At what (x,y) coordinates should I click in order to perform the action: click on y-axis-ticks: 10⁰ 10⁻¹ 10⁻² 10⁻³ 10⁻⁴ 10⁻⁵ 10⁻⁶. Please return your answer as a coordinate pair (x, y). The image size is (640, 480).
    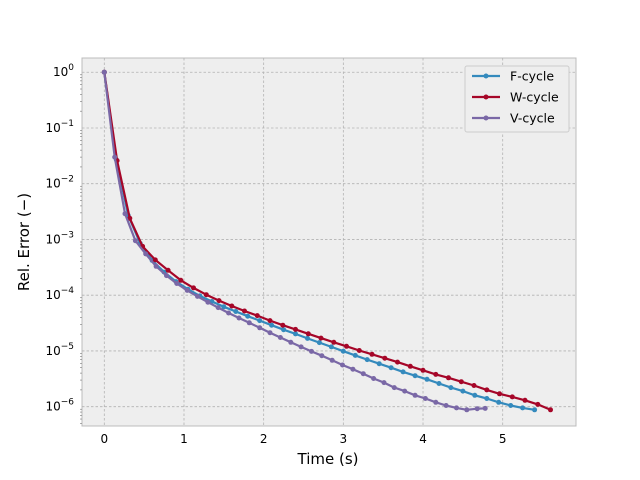
    Looking at the image, I should click on (63, 243).